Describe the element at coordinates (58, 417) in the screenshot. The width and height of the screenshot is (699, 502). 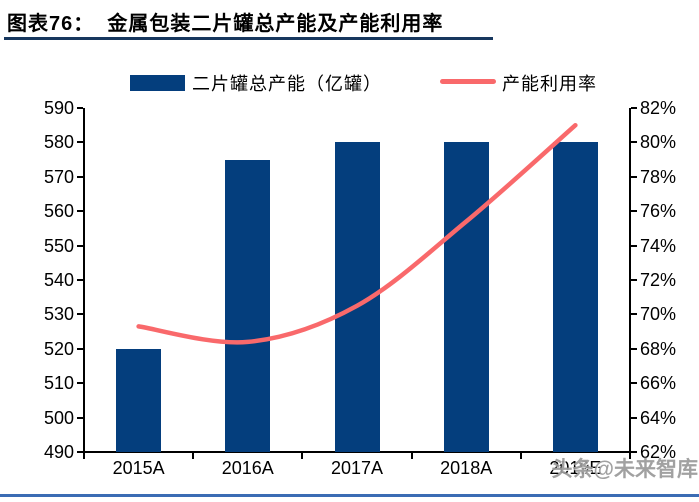
I see `y-axis-left-label: 500` at that location.